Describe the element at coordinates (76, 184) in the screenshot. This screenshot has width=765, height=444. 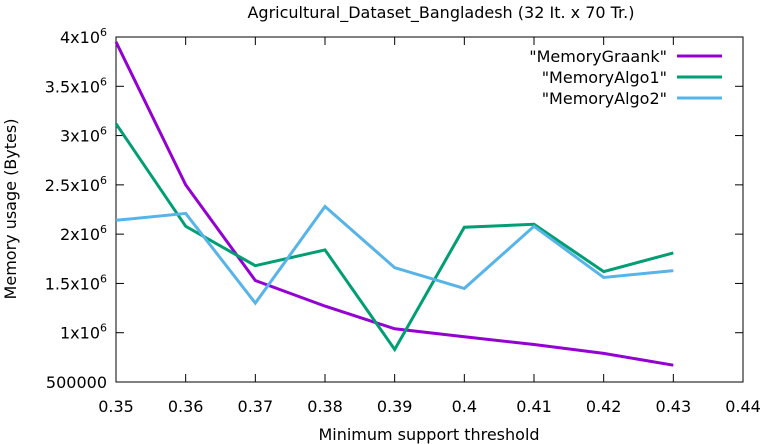
I see `y-tick-label: 2.5x10⁶` at that location.